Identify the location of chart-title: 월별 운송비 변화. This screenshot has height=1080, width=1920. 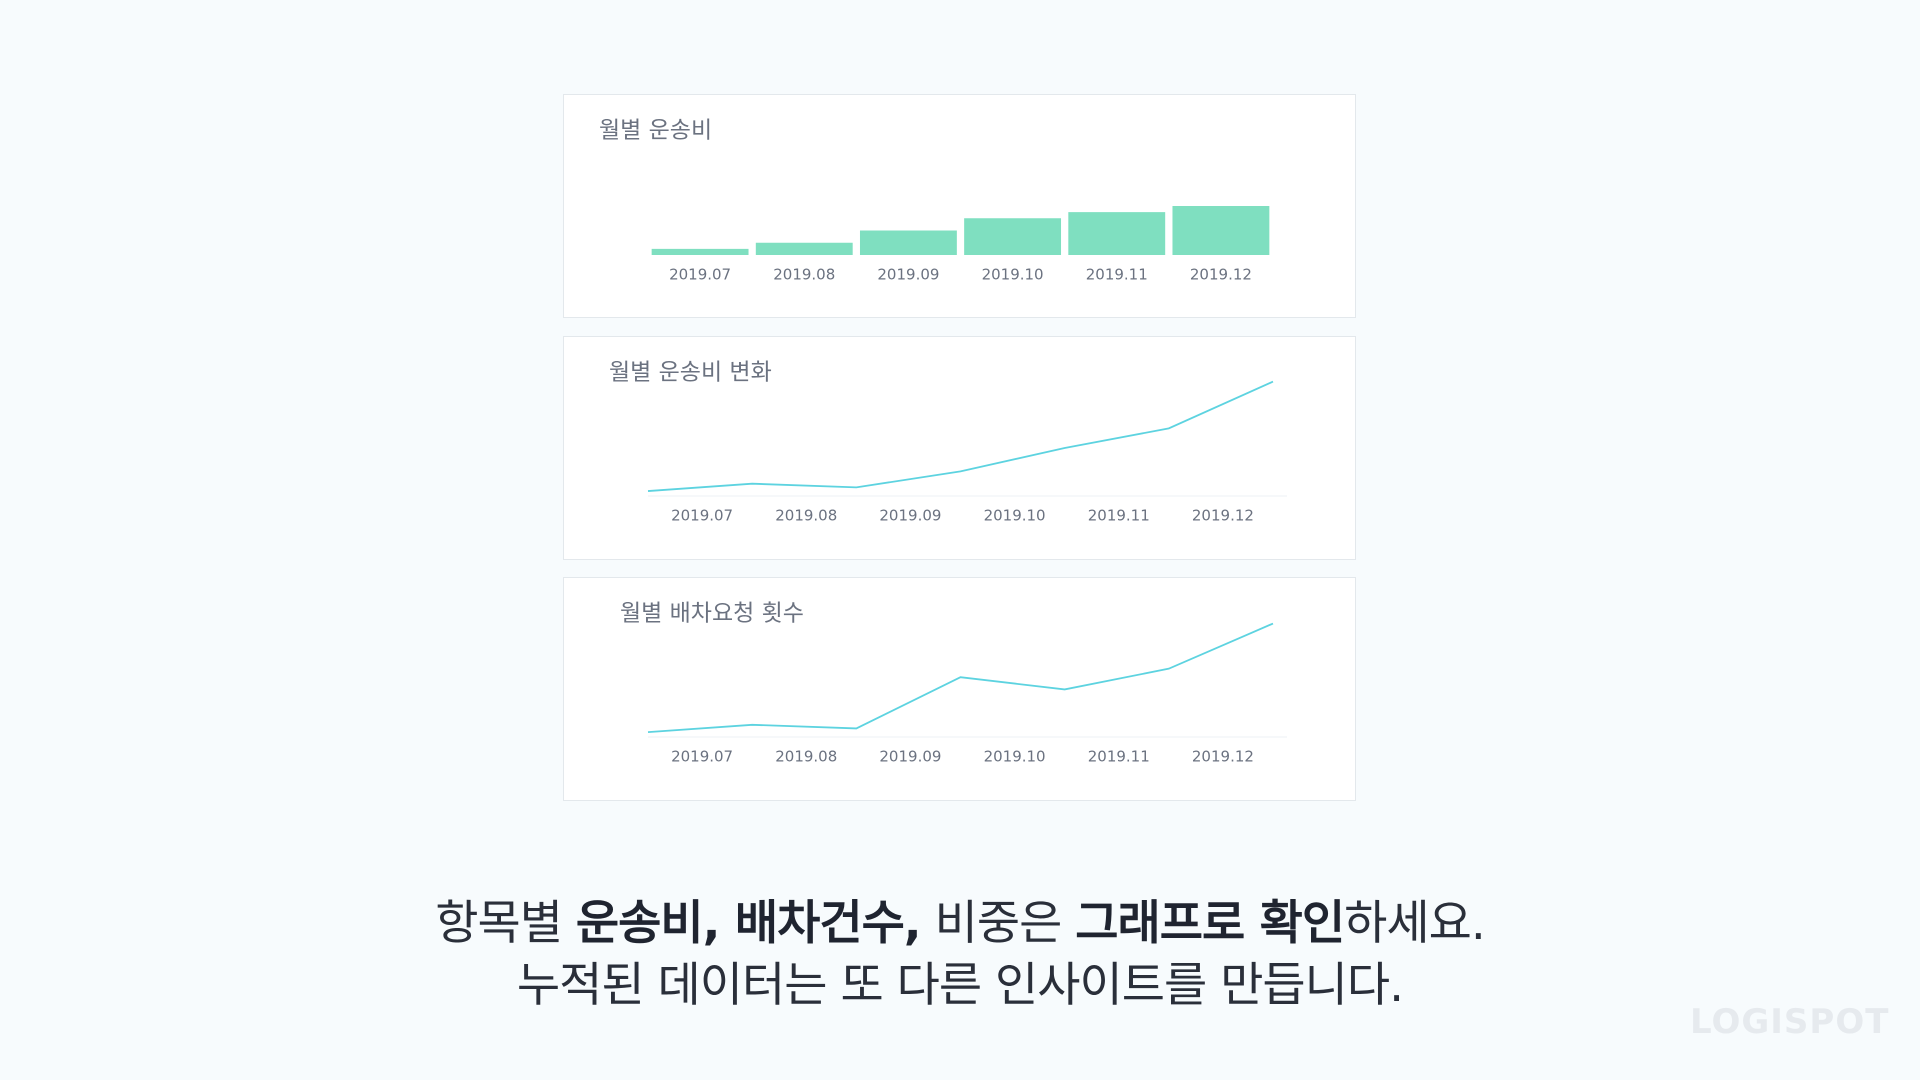
(690, 373).